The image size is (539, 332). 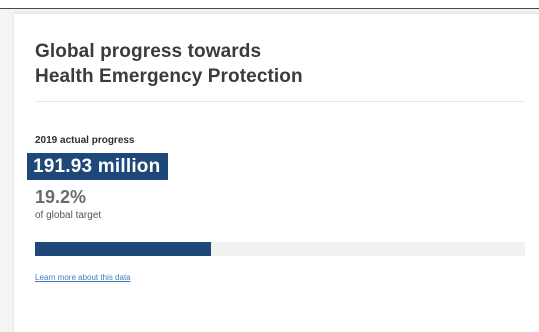 I want to click on percent-caption: of global target, so click(x=68, y=215).